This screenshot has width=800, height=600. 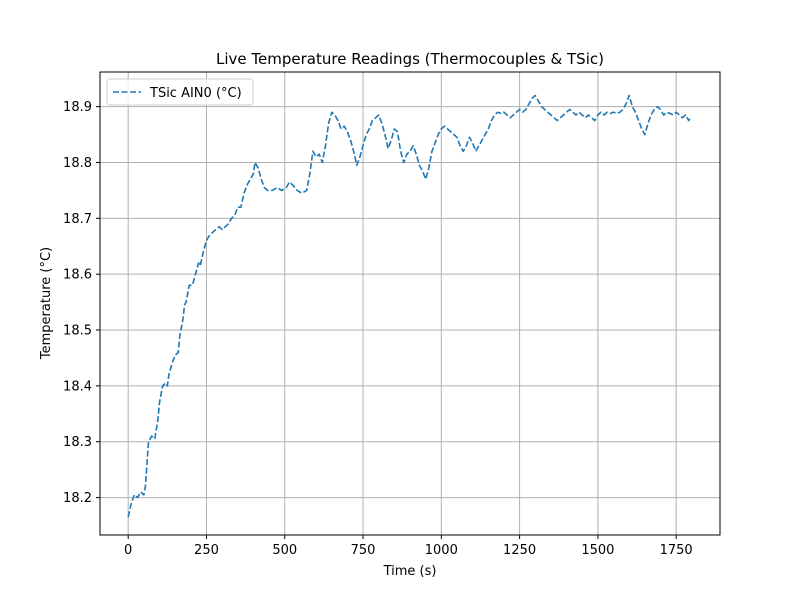 I want to click on x-tick-label: 500, so click(x=284, y=550).